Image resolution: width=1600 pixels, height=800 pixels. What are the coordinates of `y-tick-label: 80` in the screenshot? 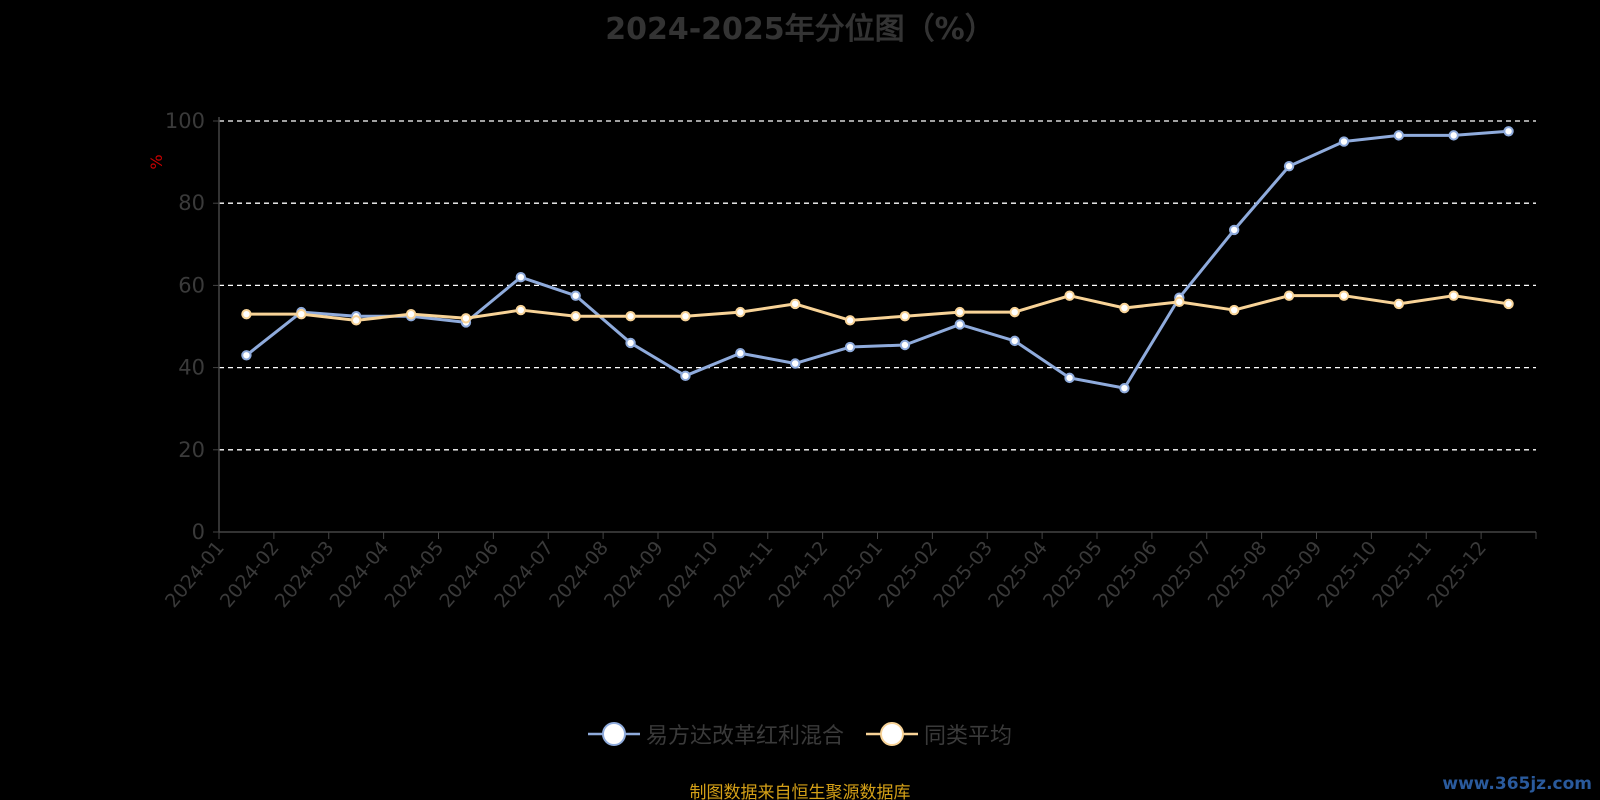 It's located at (191, 203).